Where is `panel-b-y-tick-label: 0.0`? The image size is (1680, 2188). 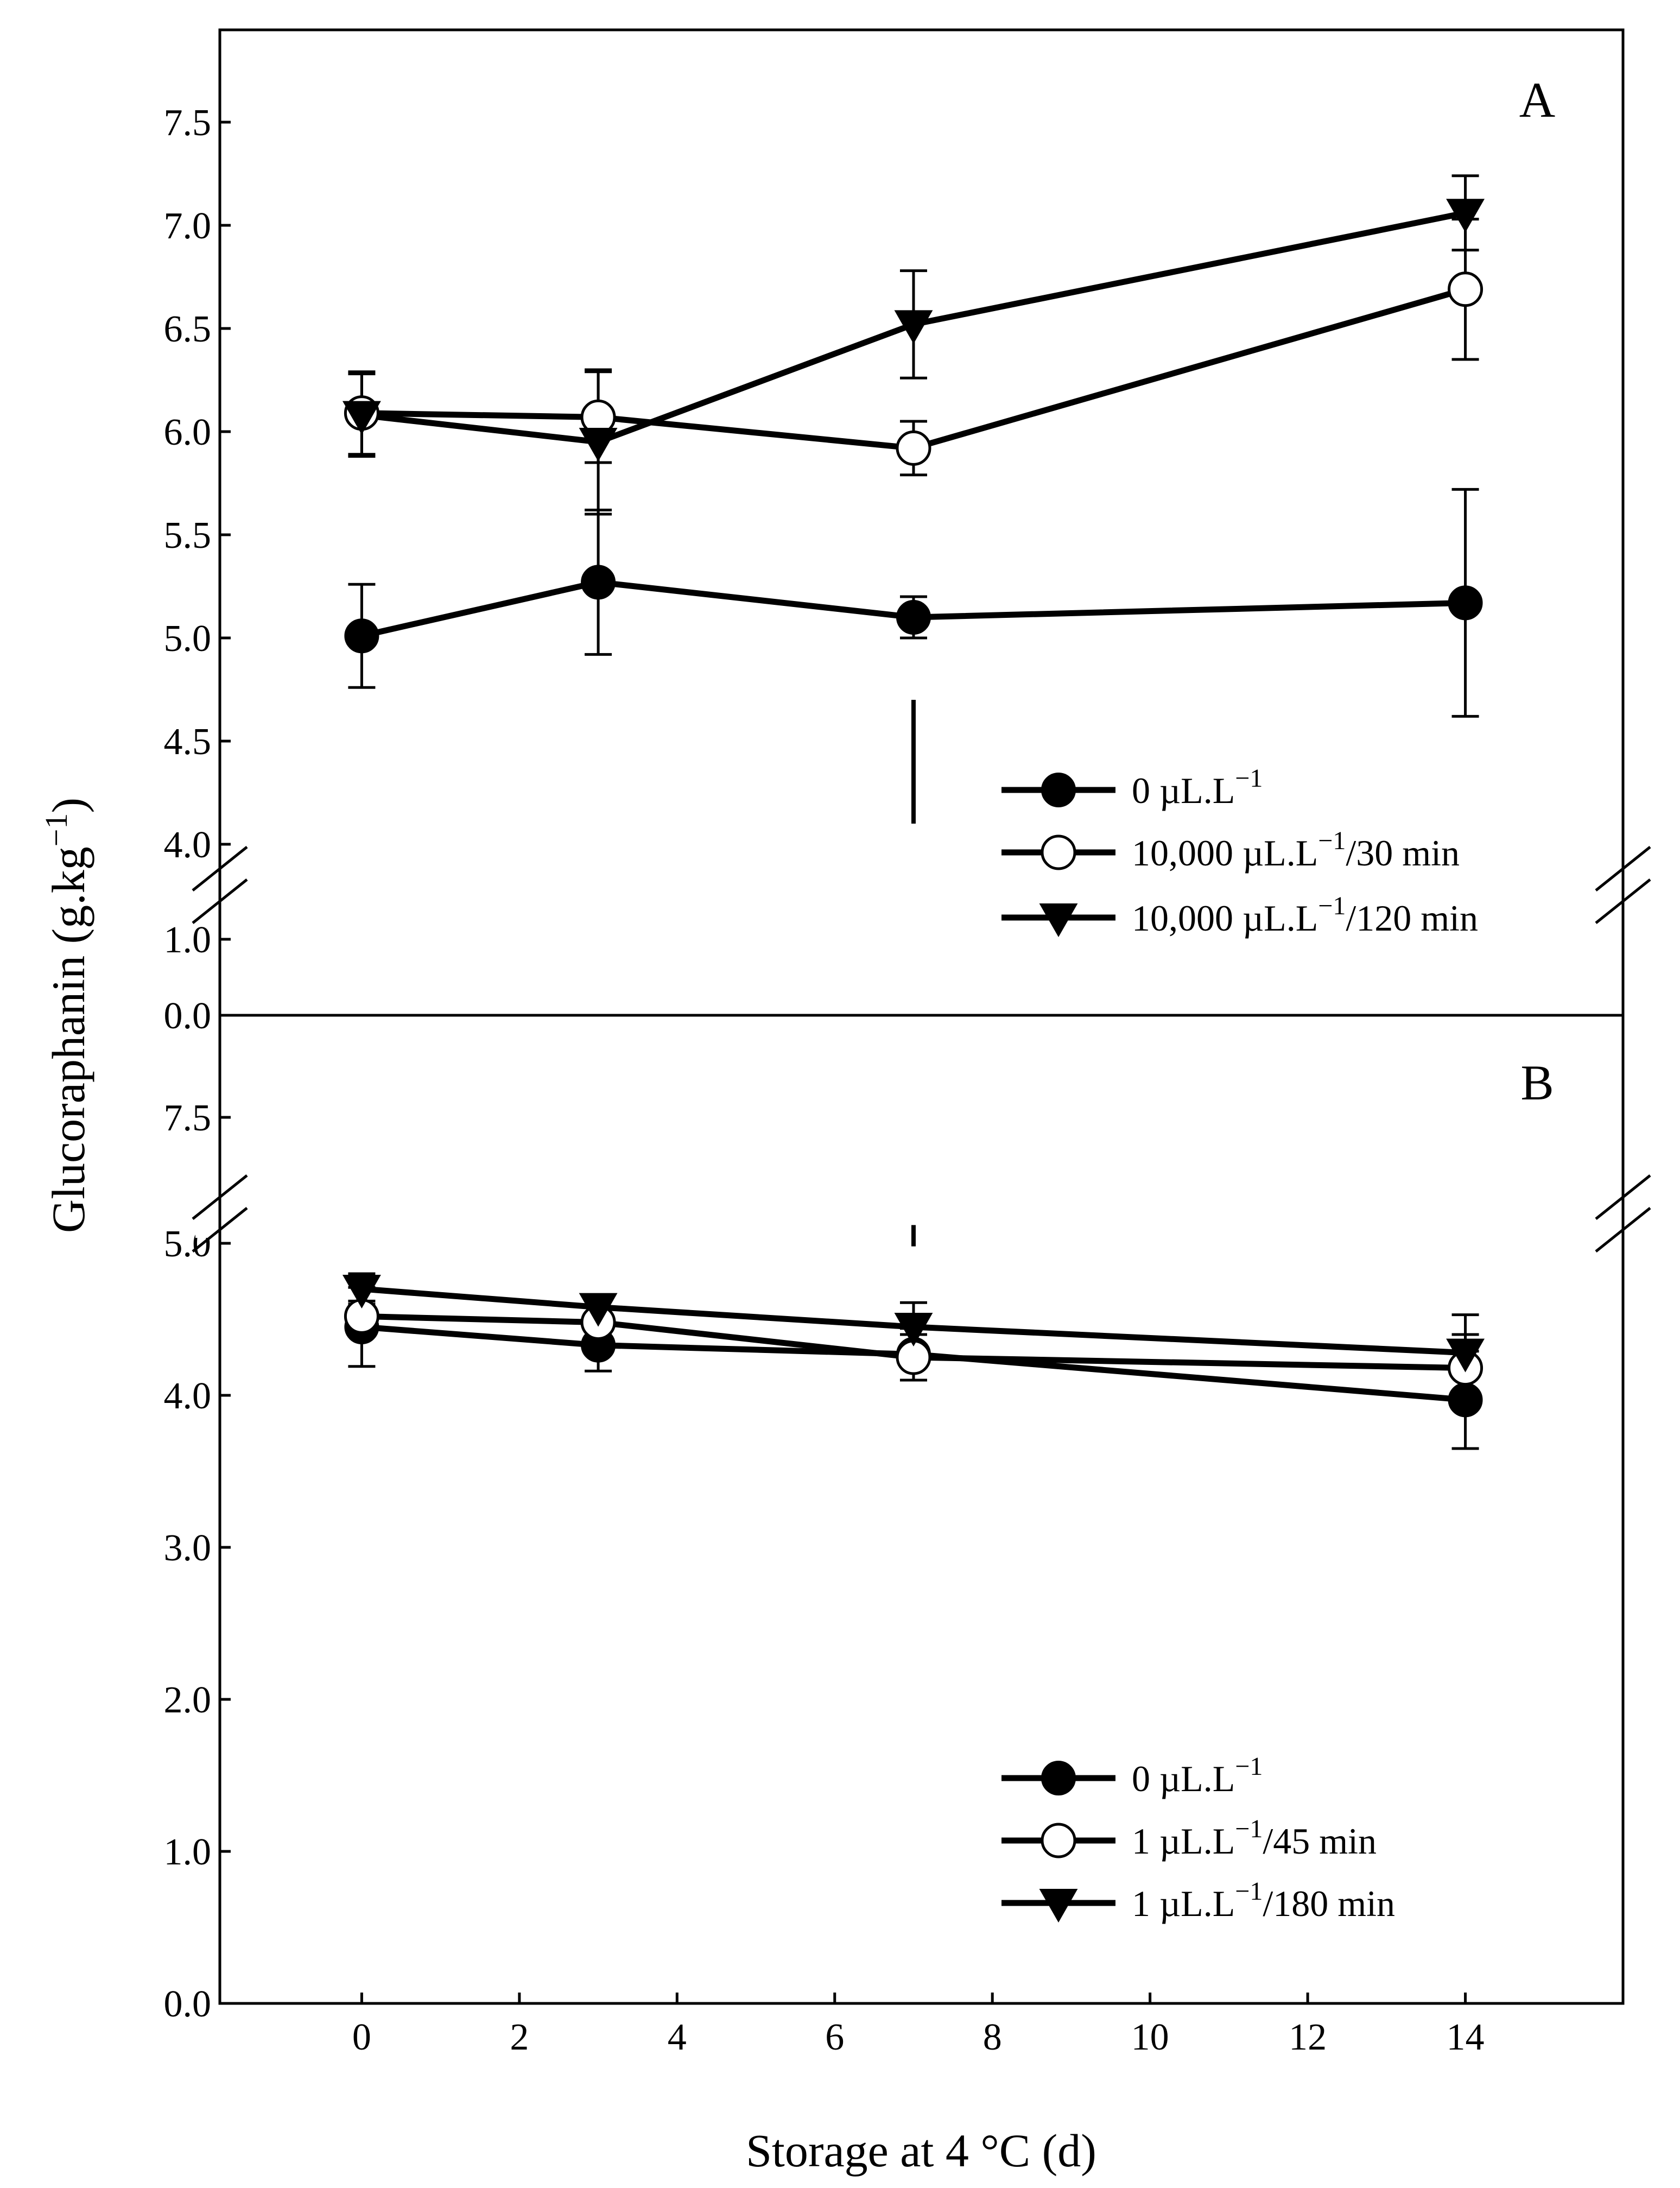
panel-b-y-tick-label: 0.0 is located at coordinates (188, 2004).